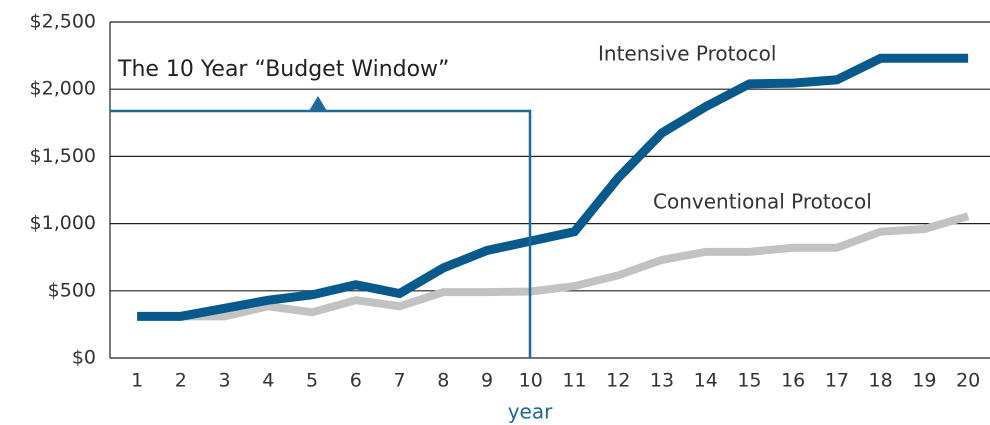 The image size is (990, 425). I want to click on series-label: Conventional Protocol, so click(762, 202).